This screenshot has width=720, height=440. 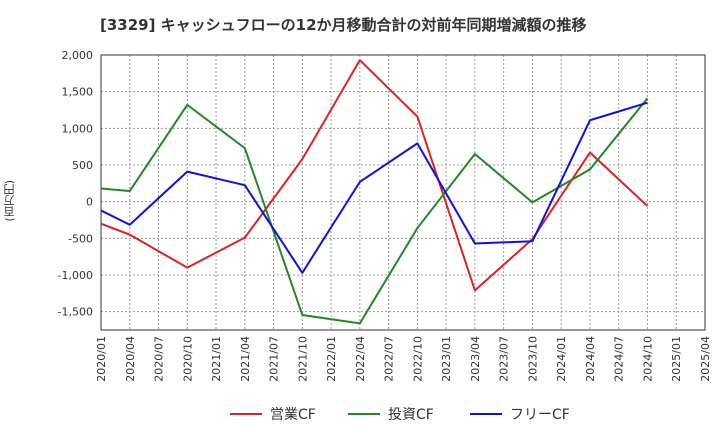 I want to click on x-tick-label: 2025/01, so click(x=676, y=359).